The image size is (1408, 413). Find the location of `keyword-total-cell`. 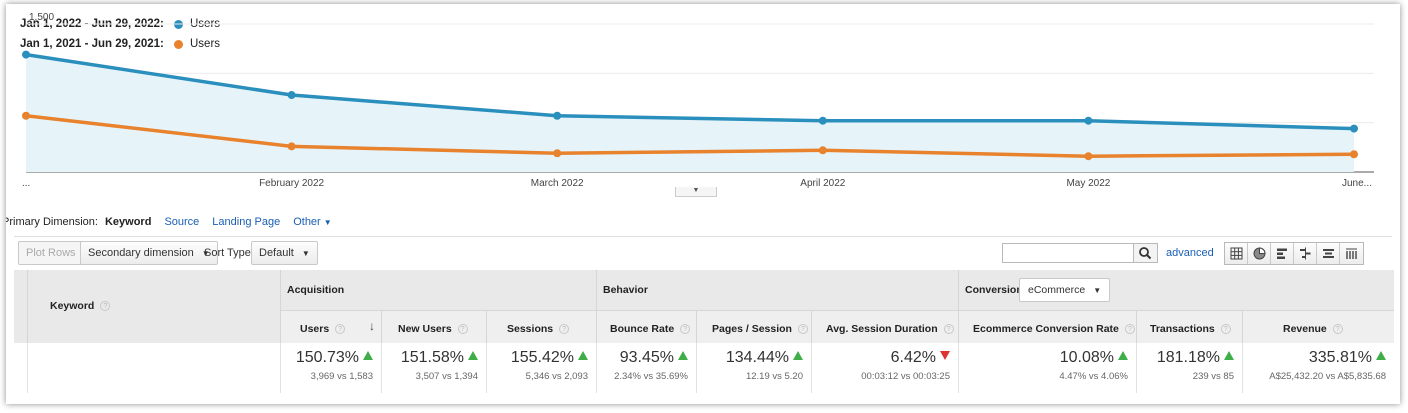

keyword-total-cell is located at coordinates (154, 368).